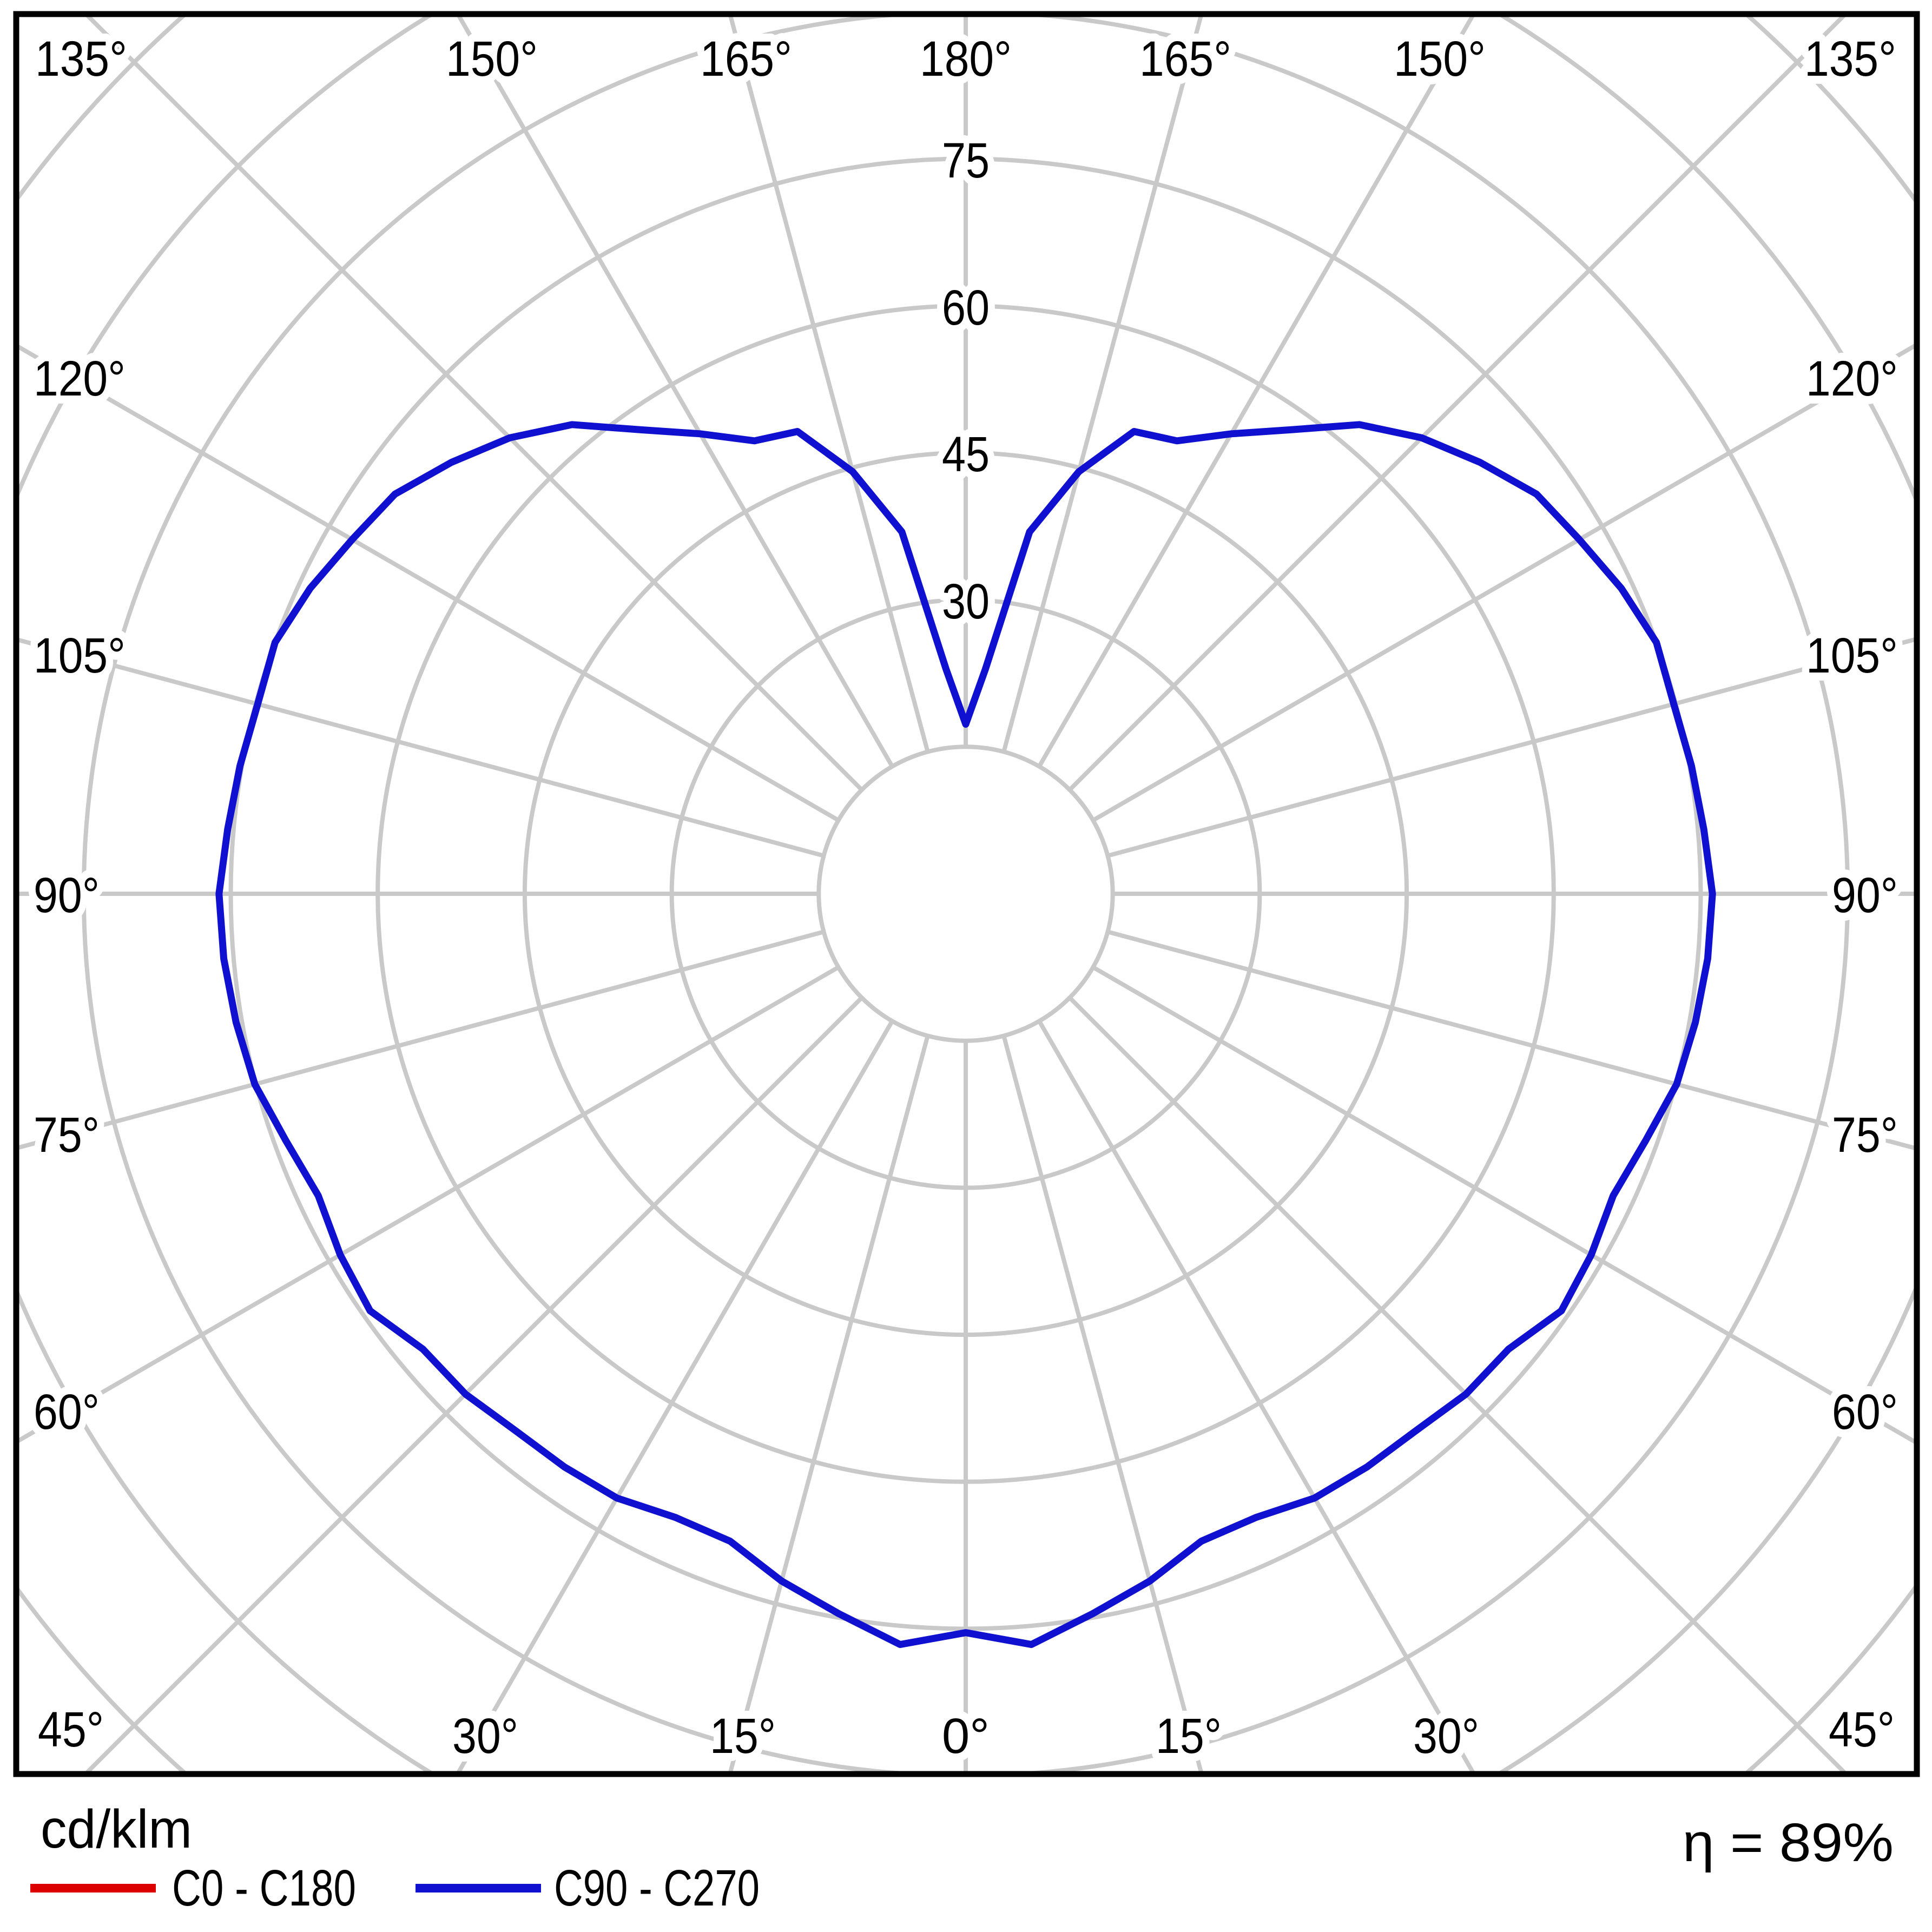 The width and height of the screenshot is (1932, 1932). I want to click on angle-label-bottom-30-left: 30°, so click(485, 1736).